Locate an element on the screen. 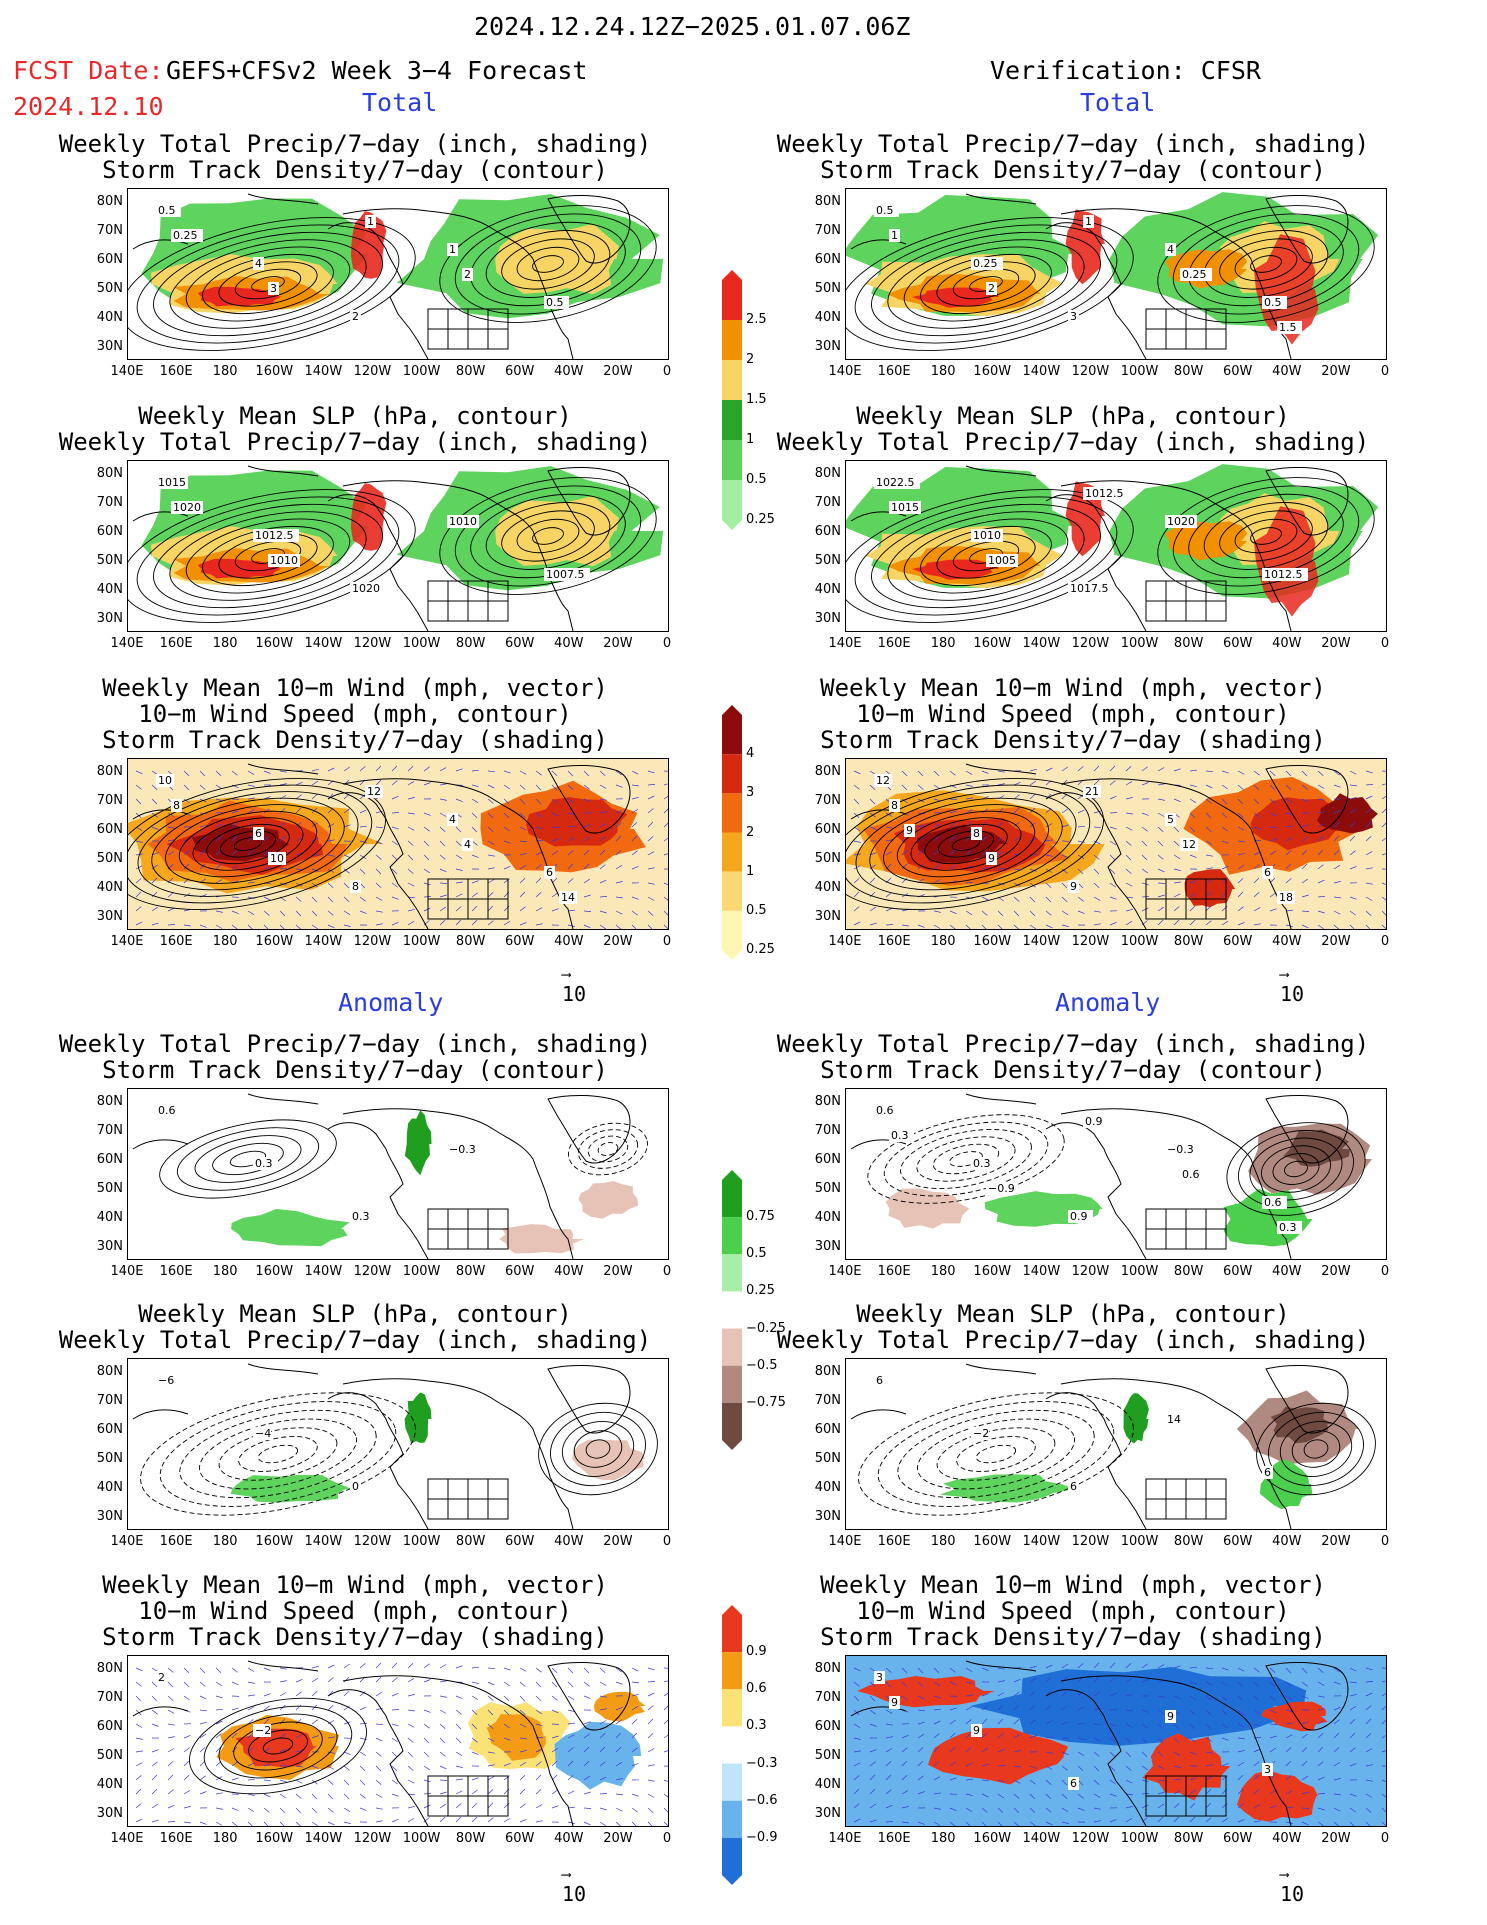  svg-text: −2 is located at coordinates (263, 1730).